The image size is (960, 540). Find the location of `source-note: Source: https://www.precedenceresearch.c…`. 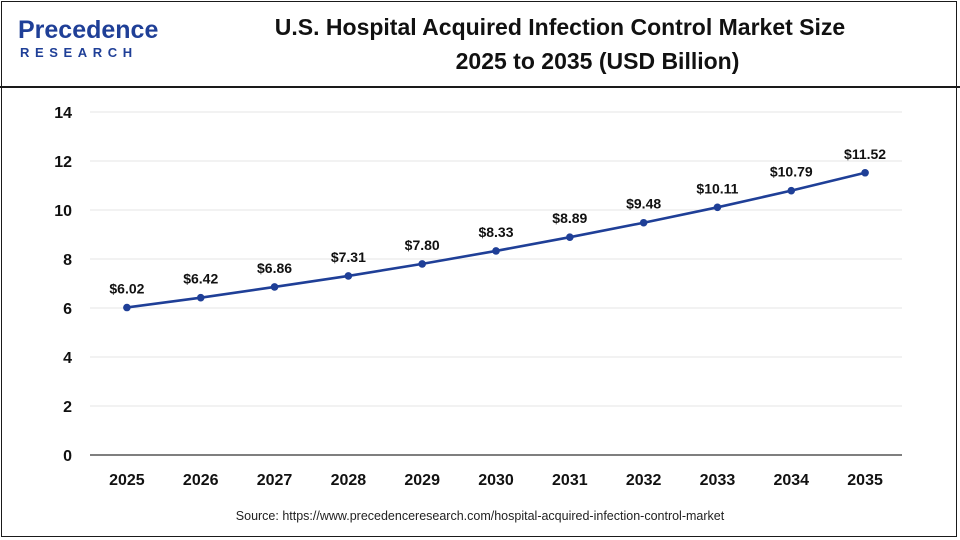

source-note: Source: https://www.precedenceresearch.c… is located at coordinates (480, 516).